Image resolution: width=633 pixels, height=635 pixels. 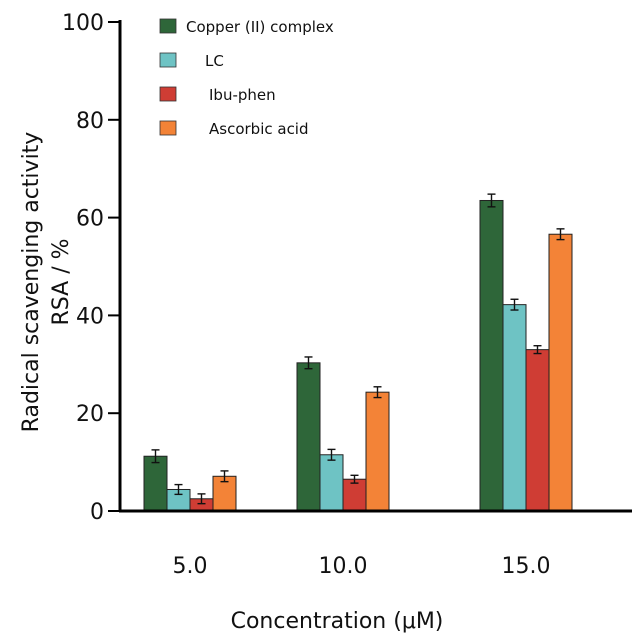 What do you see at coordinates (83, 23) in the screenshot?
I see `y-tick-label: 100` at bounding box center [83, 23].